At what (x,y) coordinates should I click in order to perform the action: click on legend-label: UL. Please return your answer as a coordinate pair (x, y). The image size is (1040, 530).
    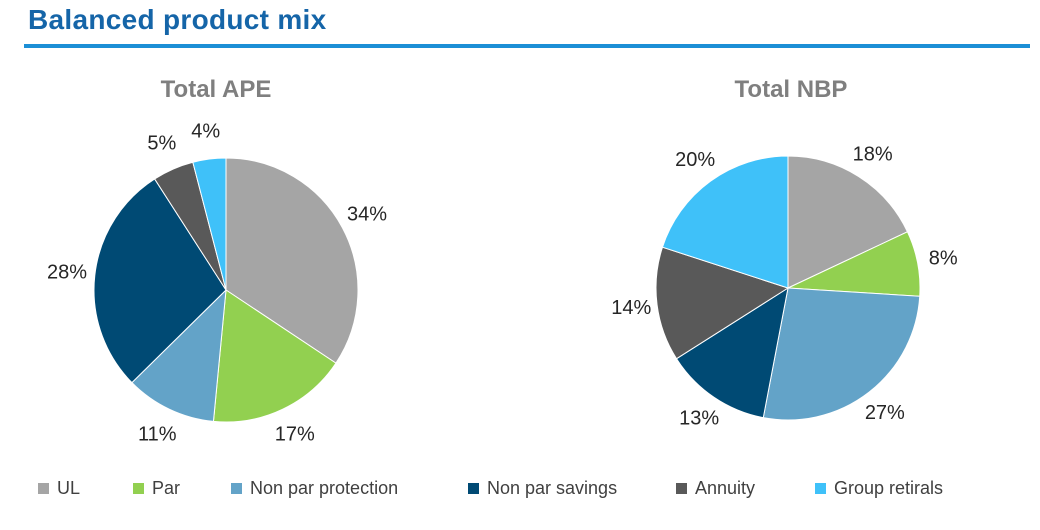
    Looking at the image, I should click on (69, 487).